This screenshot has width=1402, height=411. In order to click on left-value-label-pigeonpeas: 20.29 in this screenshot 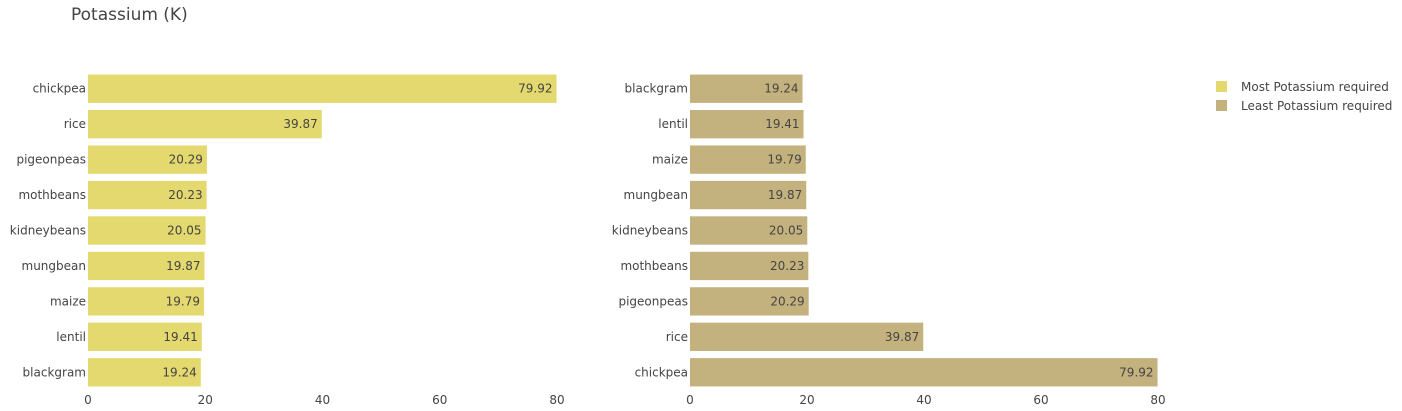, I will do `click(186, 160)`.